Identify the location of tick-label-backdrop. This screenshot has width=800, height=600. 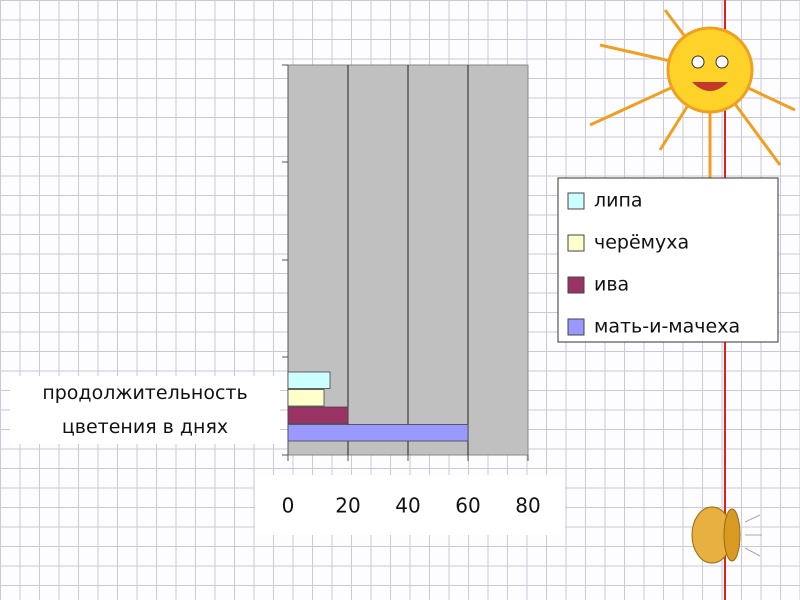
(410, 505).